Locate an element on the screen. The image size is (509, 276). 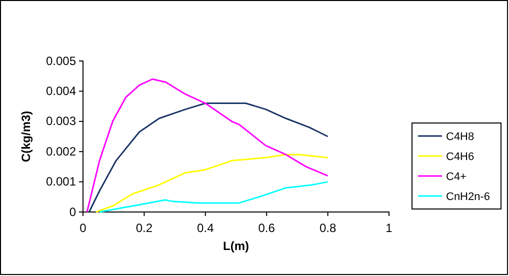
x-tick-label: 0.8 is located at coordinates (327, 228).